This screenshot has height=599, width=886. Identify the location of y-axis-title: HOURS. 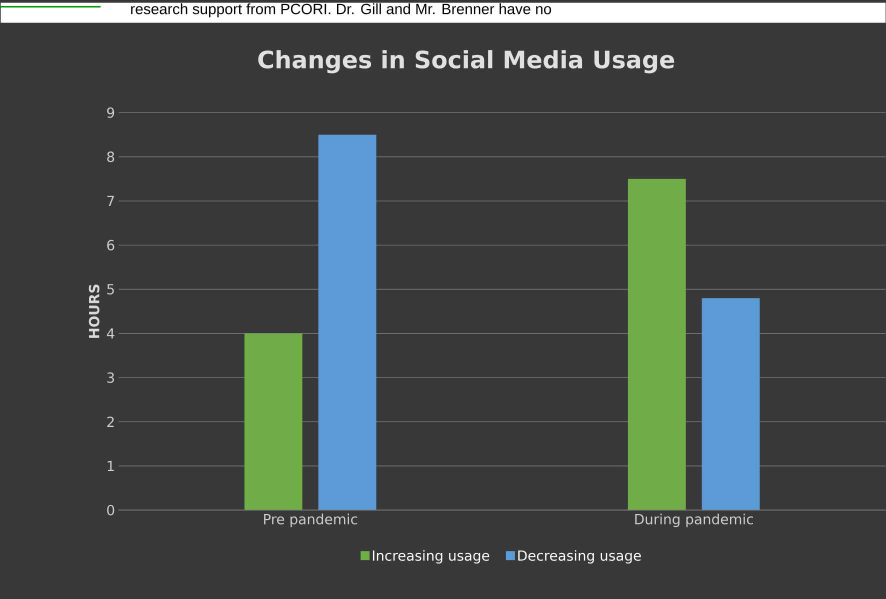
(94, 311).